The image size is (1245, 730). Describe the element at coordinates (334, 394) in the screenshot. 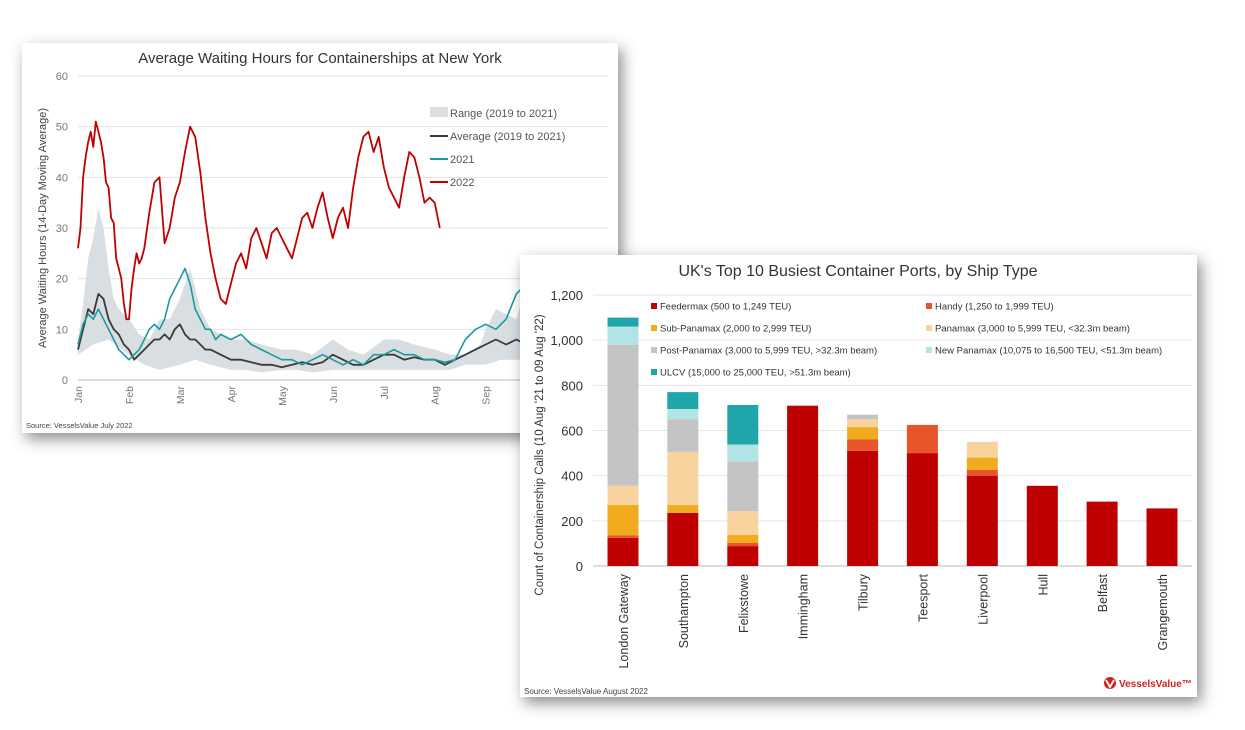

I see `x-tick-label: Jun` at that location.